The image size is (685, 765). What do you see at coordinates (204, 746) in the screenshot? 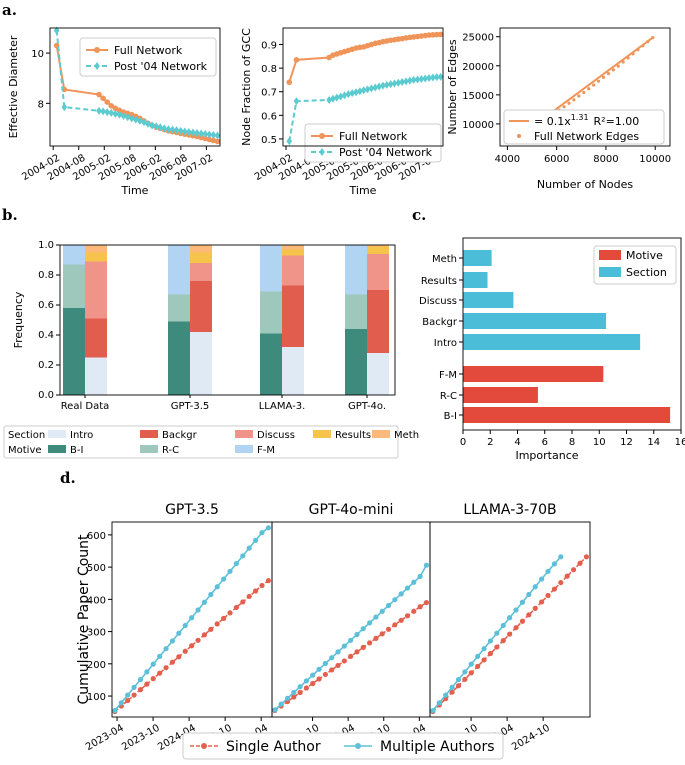
I see `cumulative-legend-marker` at bounding box center [204, 746].